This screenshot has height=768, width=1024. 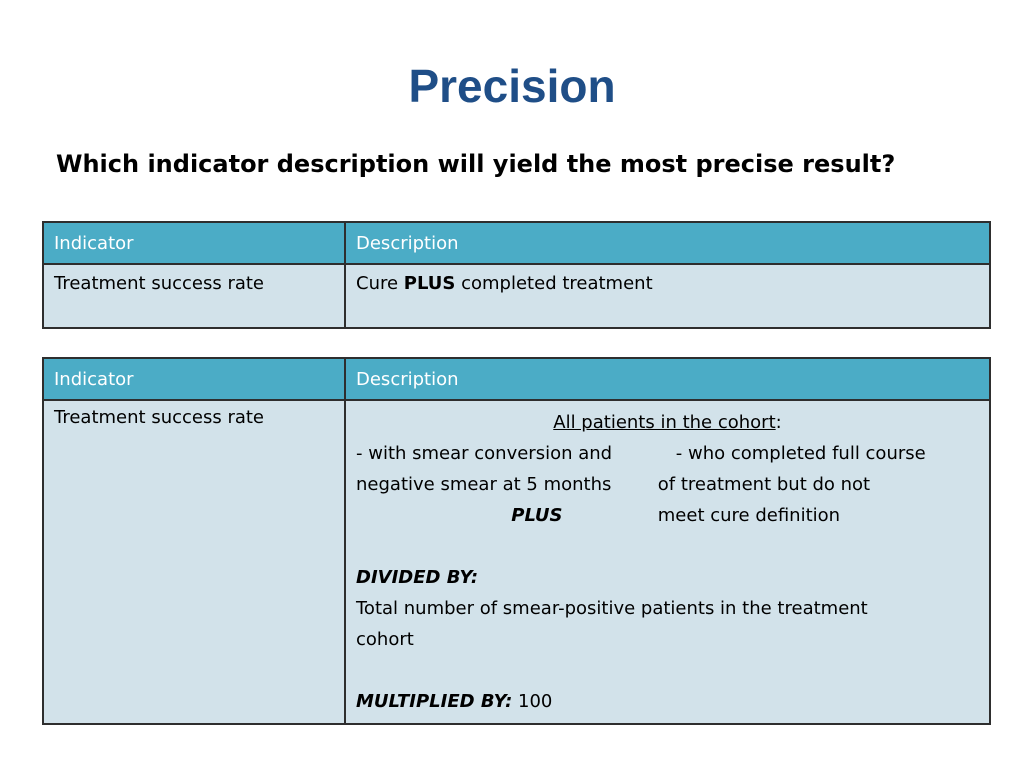 I want to click on colon-text: :, so click(x=778, y=422).